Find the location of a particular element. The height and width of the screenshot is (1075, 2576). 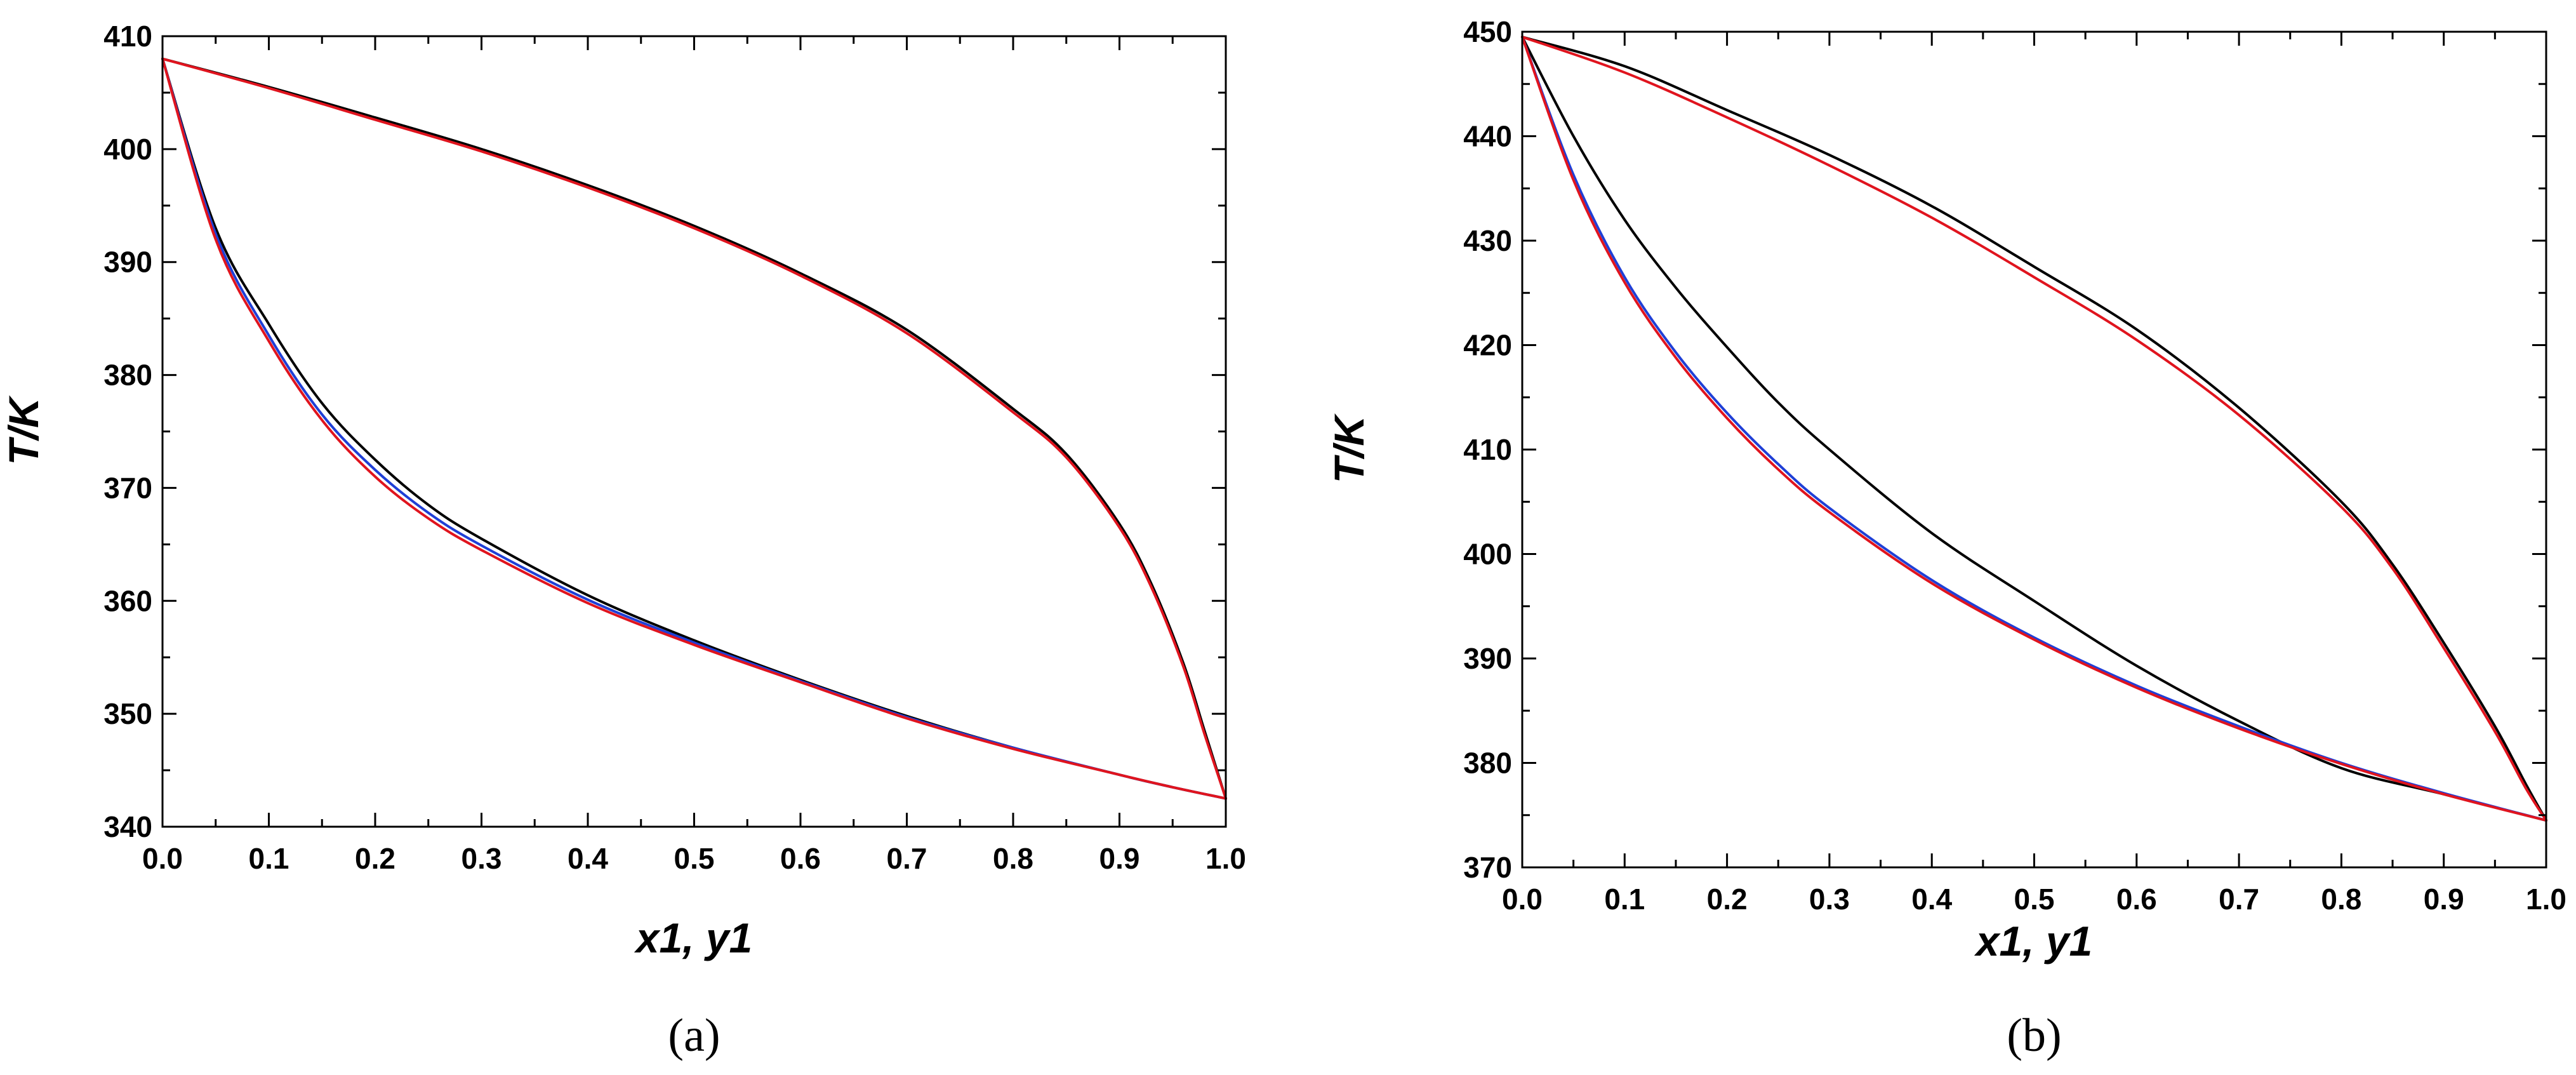

y-tick-label: 340 is located at coordinates (127, 827).